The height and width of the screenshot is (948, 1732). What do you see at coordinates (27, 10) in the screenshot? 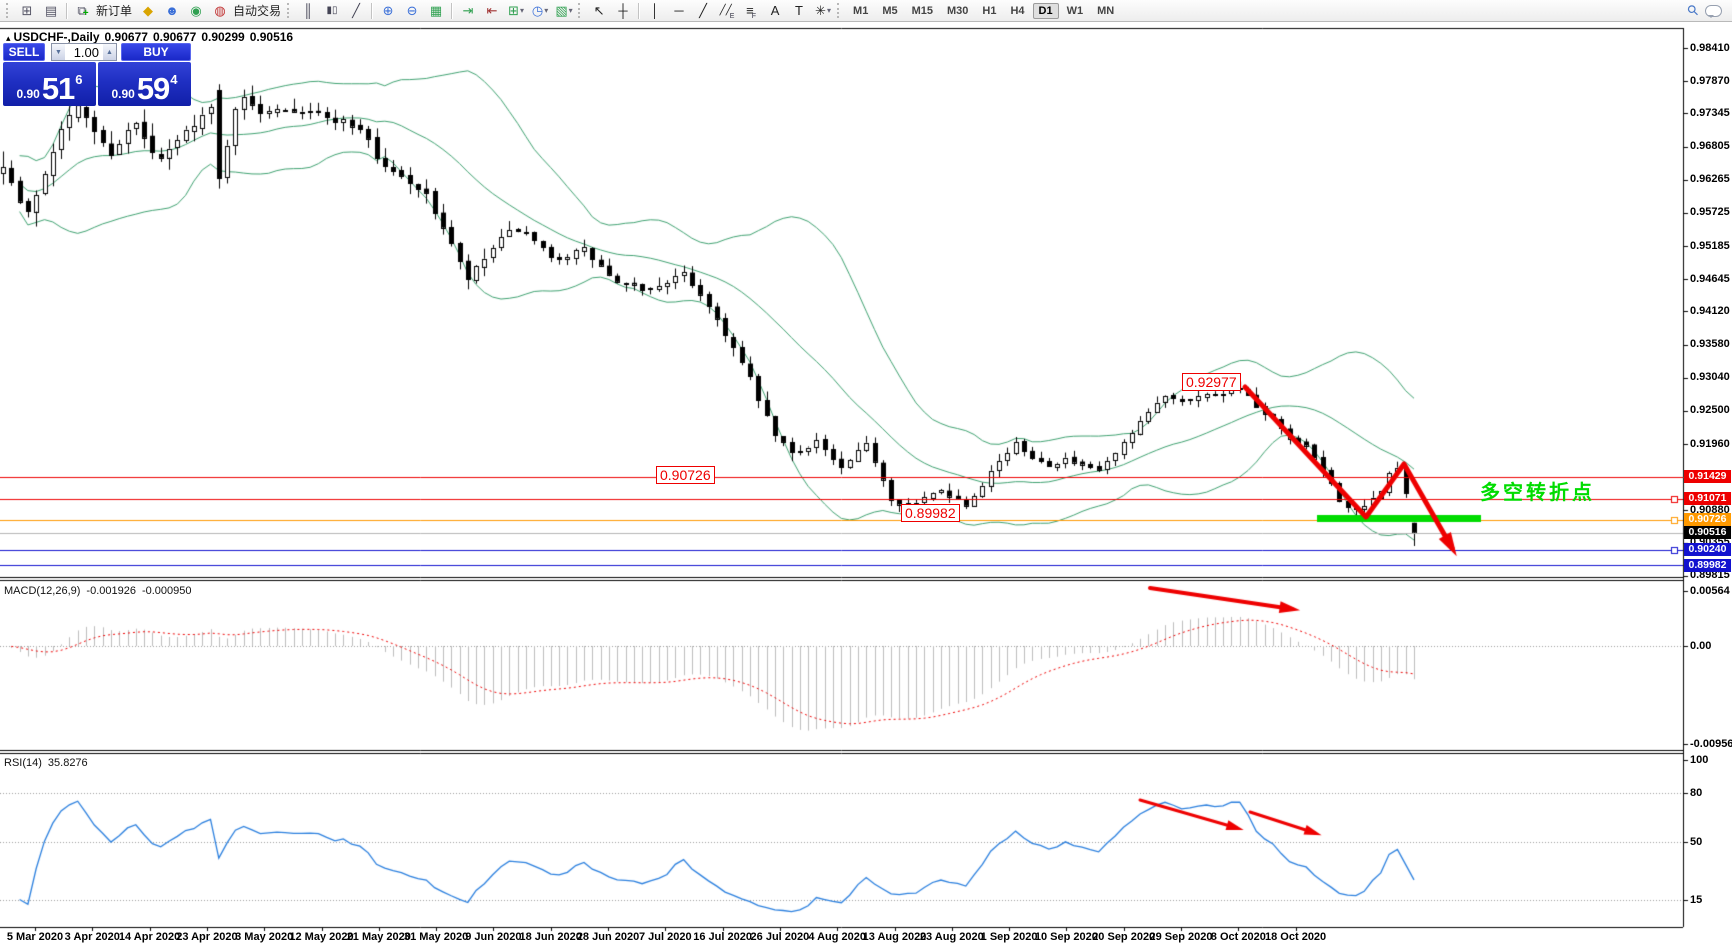
I see `new-chart-icon: ⊞` at bounding box center [27, 10].